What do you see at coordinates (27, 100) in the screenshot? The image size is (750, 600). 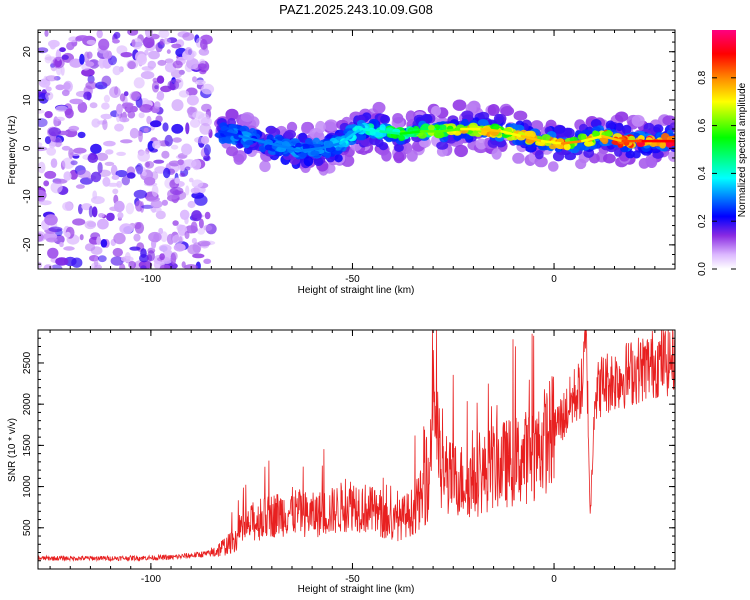 I see `y-tick-label: 10` at bounding box center [27, 100].